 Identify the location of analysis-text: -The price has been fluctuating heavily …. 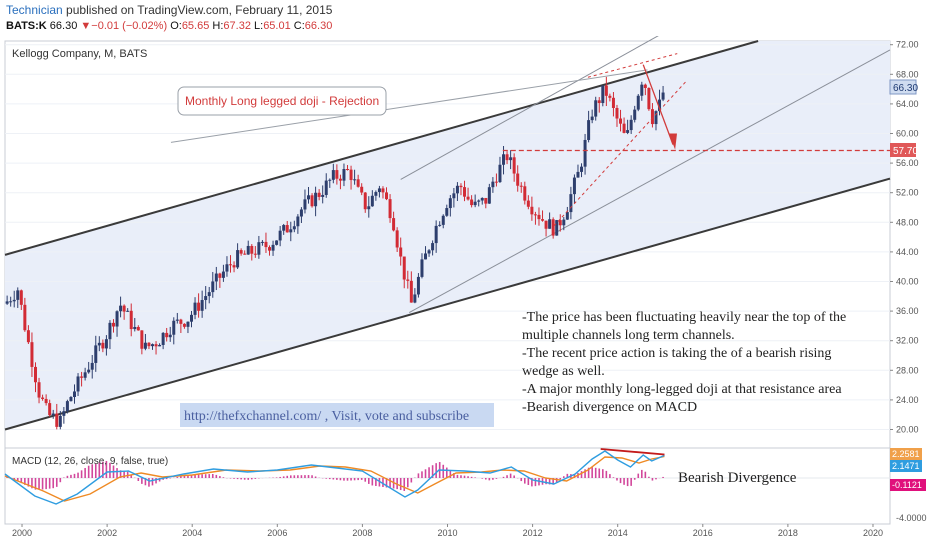
(684, 362).